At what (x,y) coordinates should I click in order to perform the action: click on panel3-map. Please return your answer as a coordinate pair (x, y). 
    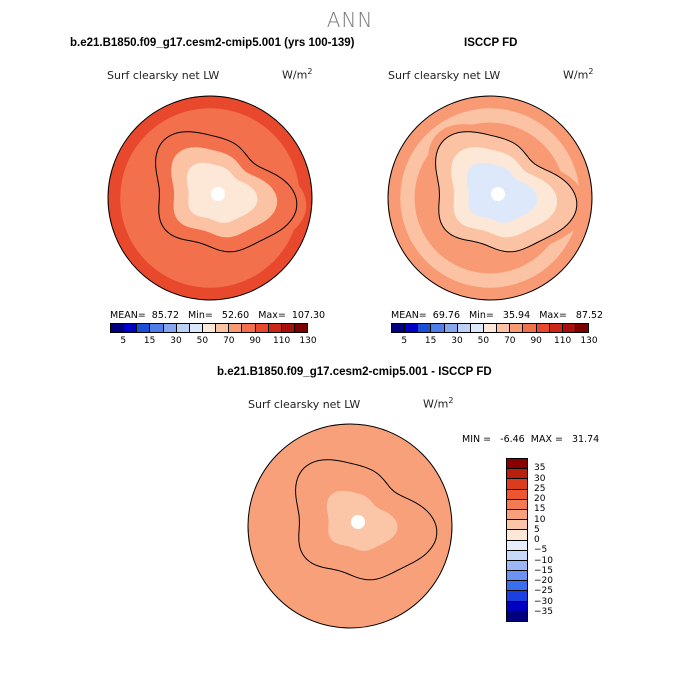
    Looking at the image, I should click on (350, 526).